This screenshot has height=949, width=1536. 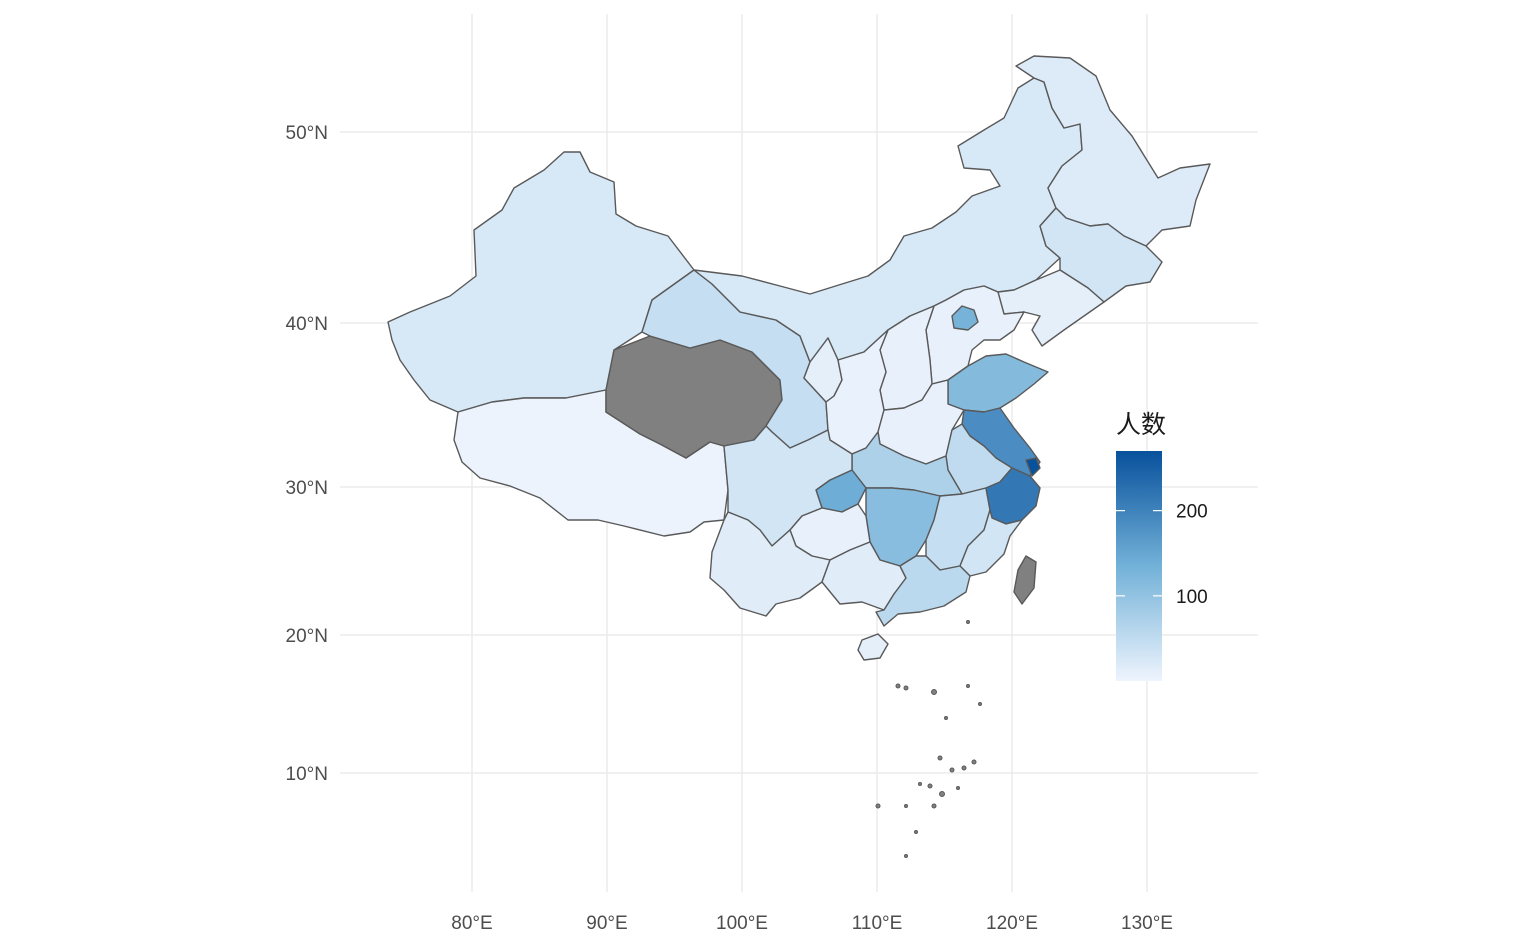 What do you see at coordinates (873, 647) in the screenshot?
I see `region-hainan` at bounding box center [873, 647].